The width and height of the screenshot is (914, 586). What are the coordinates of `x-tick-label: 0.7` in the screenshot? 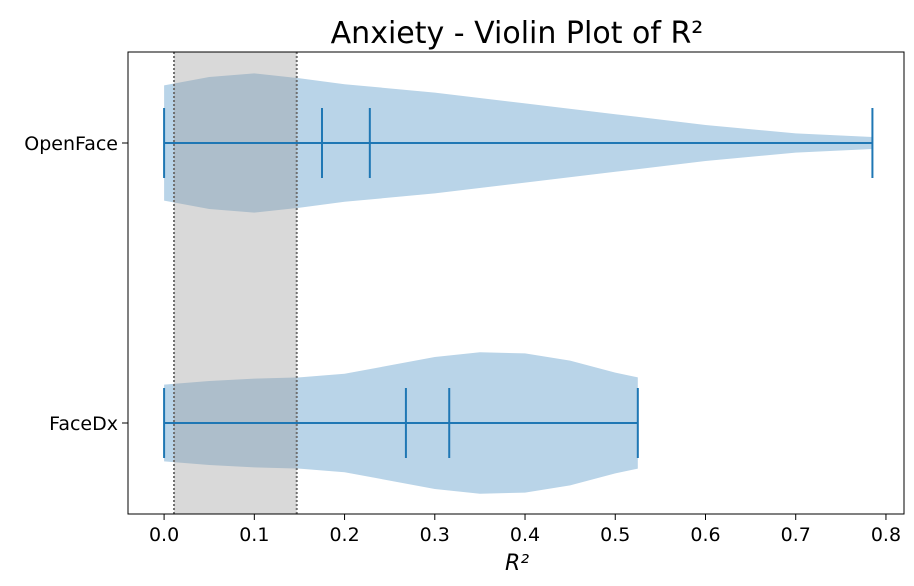 It's located at (796, 535).